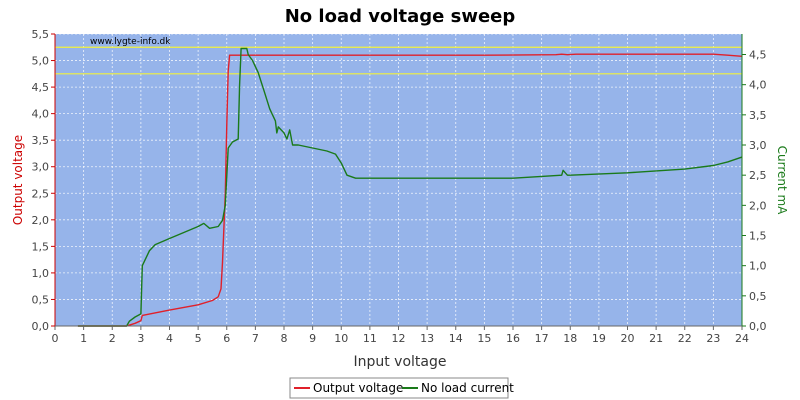 The width and height of the screenshot is (800, 400). What do you see at coordinates (55, 338) in the screenshot?
I see `x-tick-label: 0` at bounding box center [55, 338].